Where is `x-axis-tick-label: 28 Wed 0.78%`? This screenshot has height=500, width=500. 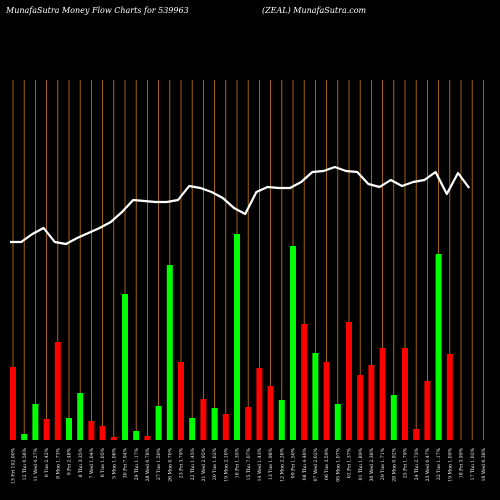 x-axis-tick-label: 28 Wed 0.78% is located at coordinates (148, 464).